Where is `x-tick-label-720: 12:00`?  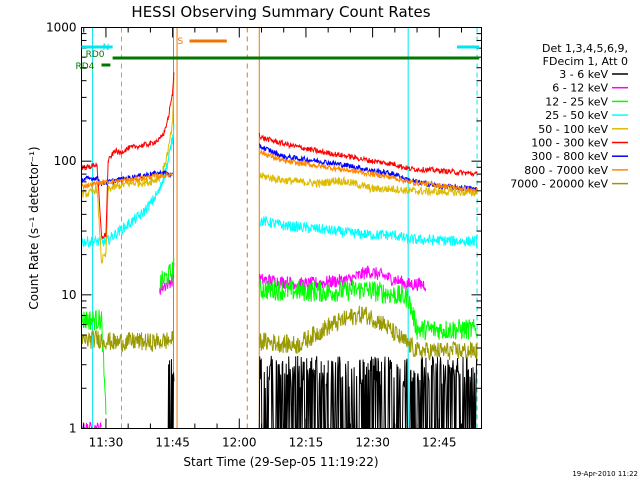 x-tick-label-720: 12:00 is located at coordinates (239, 443).